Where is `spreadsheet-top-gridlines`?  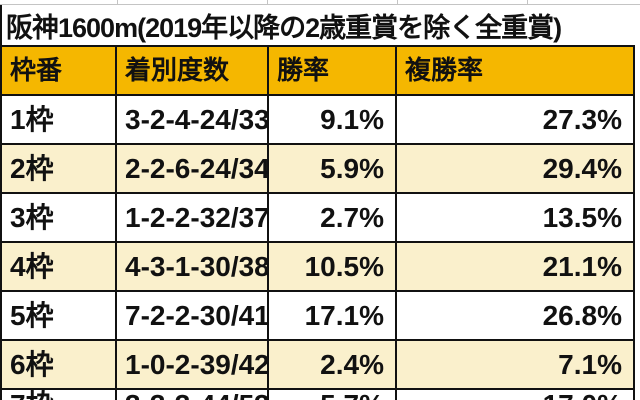 spreadsheet-top-gridlines is located at coordinates (320, 2).